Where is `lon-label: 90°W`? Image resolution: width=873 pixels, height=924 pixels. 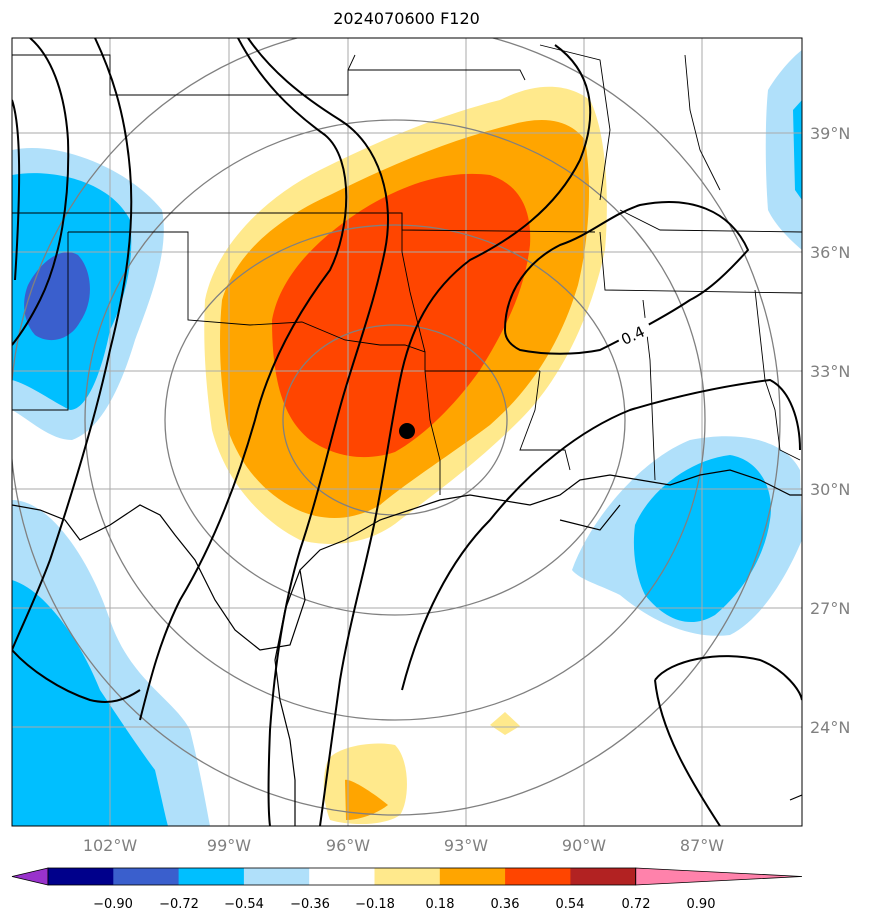
lon-label: 90°W is located at coordinates (584, 845).